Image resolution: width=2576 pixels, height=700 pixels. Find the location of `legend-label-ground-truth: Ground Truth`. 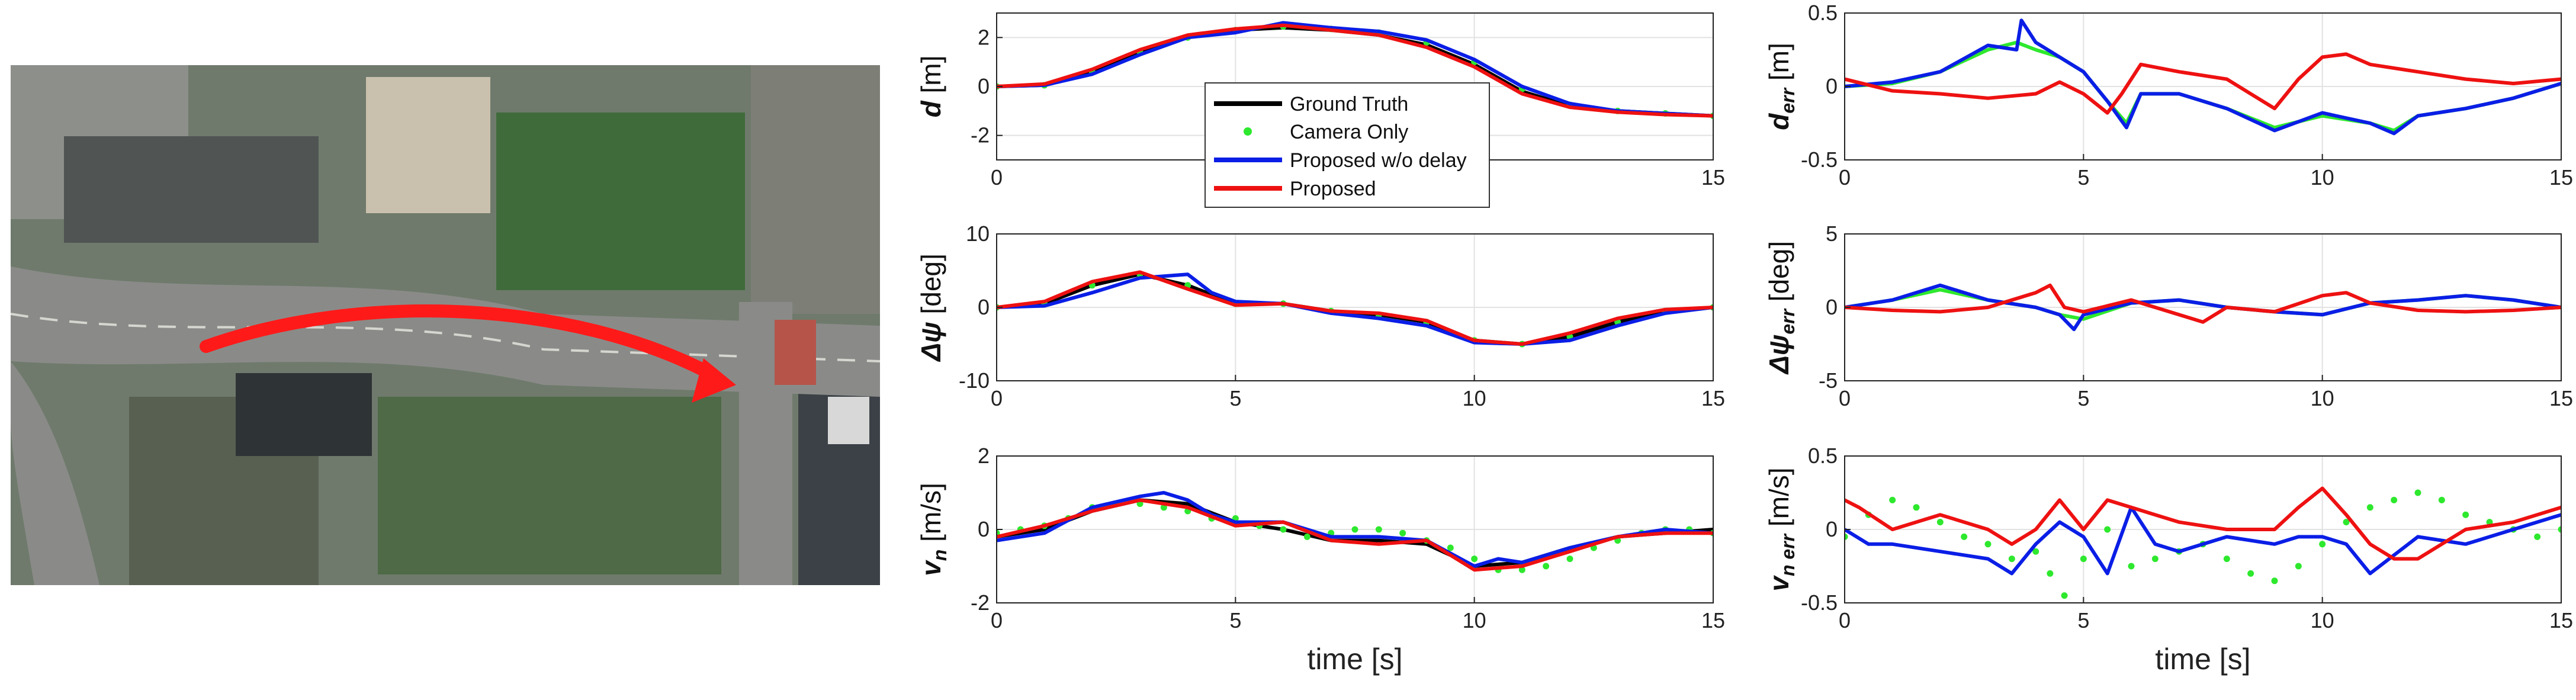

legend-label-ground-truth: Ground Truth is located at coordinates (1349, 104).